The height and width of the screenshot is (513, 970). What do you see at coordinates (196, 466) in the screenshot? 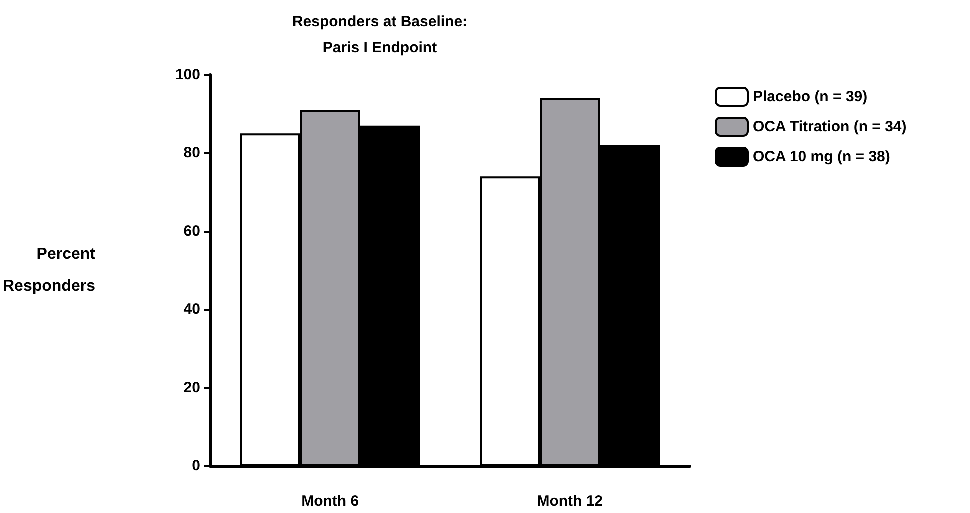
I see `y-tick-label: 0` at bounding box center [196, 466].